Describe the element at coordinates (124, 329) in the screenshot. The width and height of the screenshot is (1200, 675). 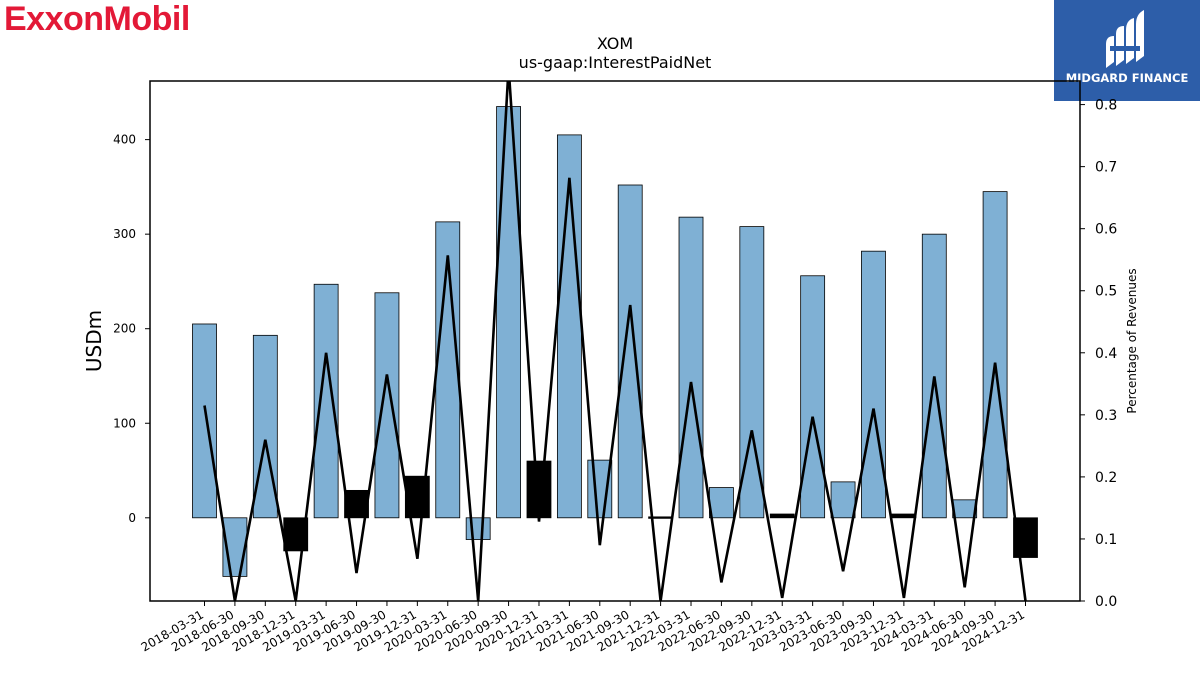
I see `y-tick-label: 200` at that location.